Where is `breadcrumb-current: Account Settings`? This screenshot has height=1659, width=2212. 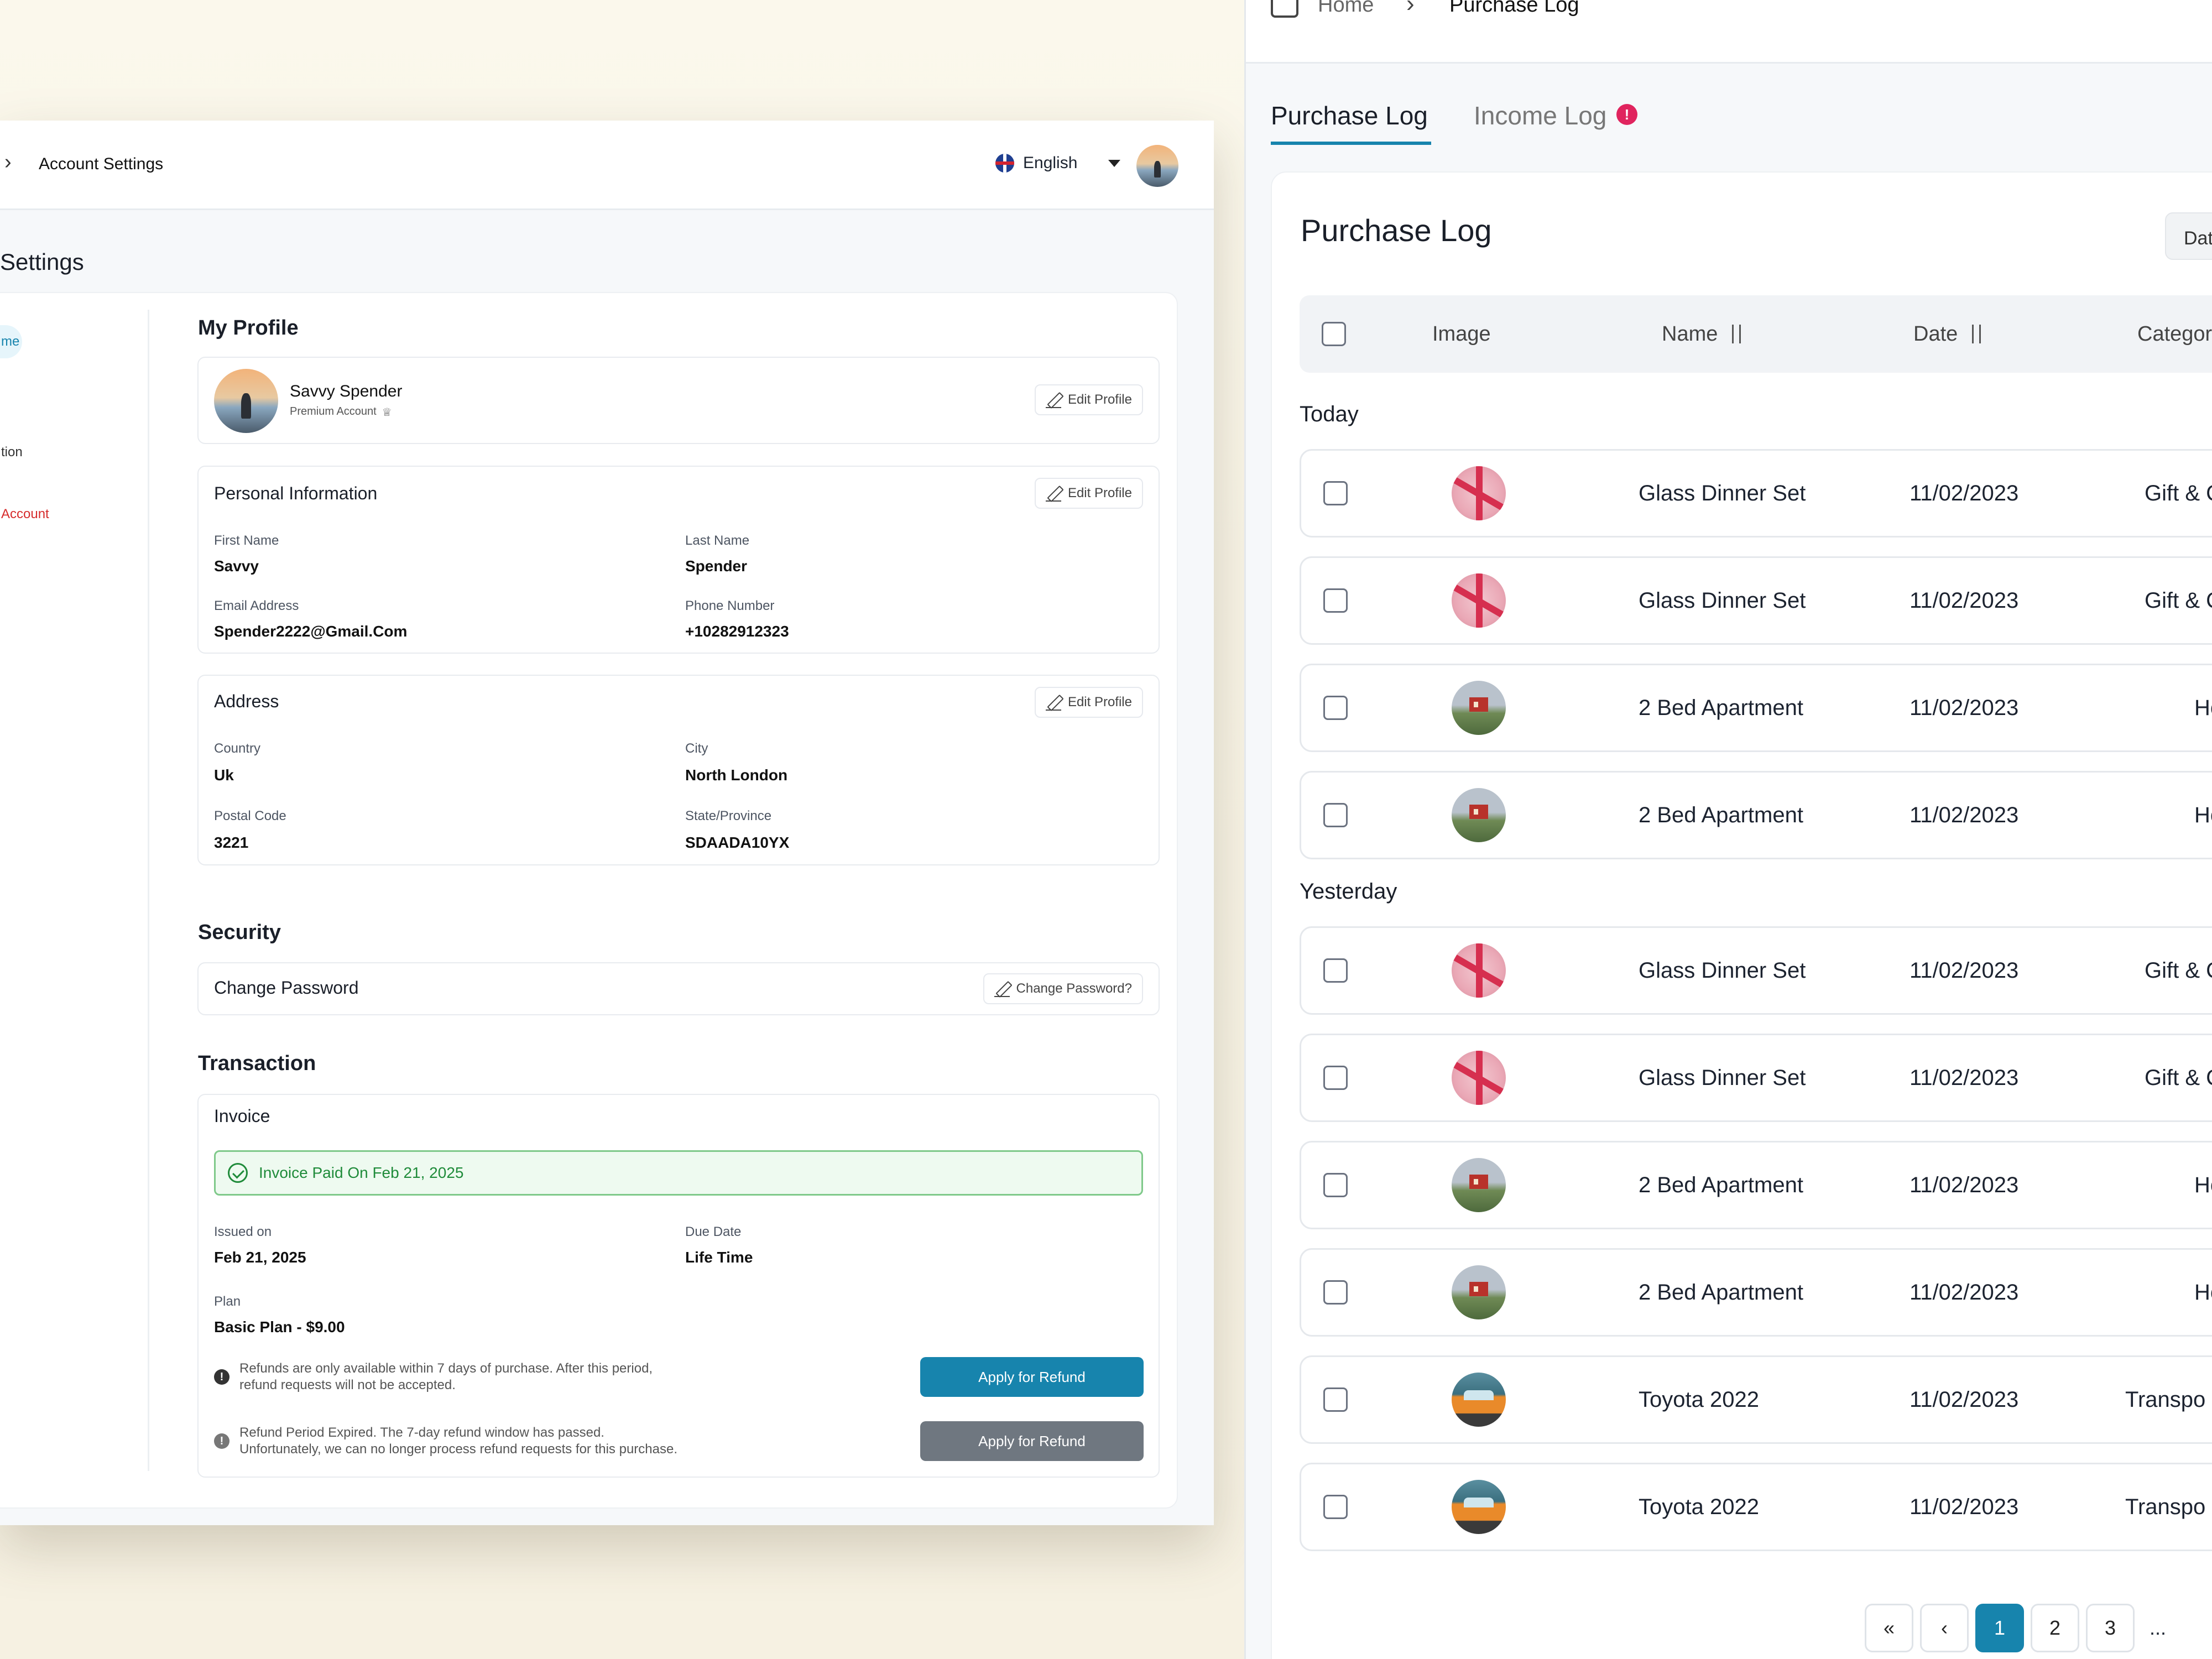 breadcrumb-current: Account Settings is located at coordinates (102, 164).